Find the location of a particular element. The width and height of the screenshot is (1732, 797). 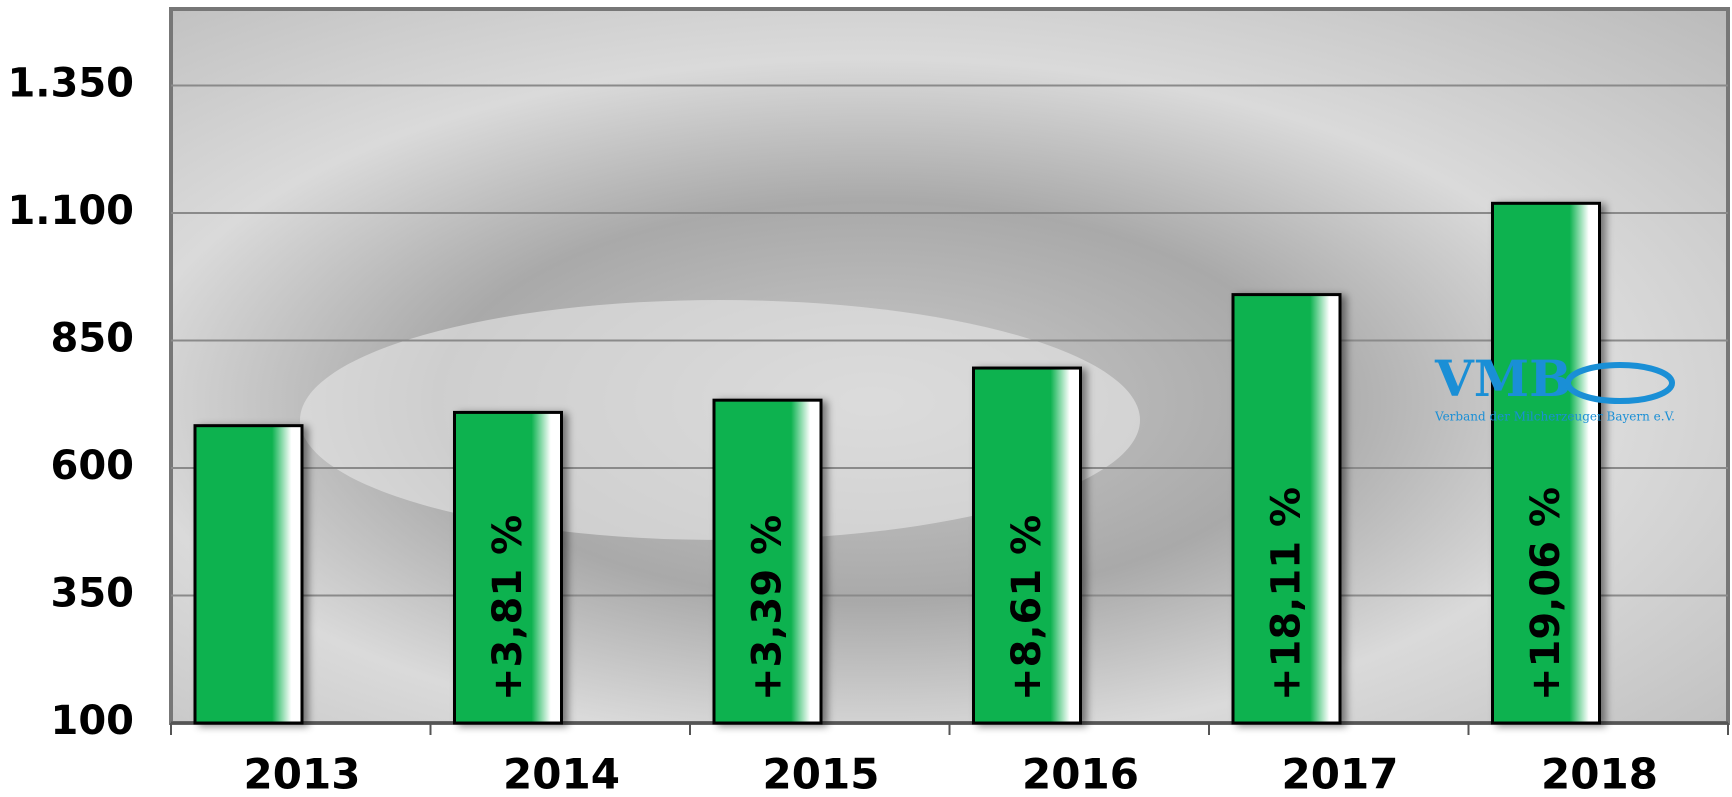

y-tick-label: 100 is located at coordinates (93, 721).